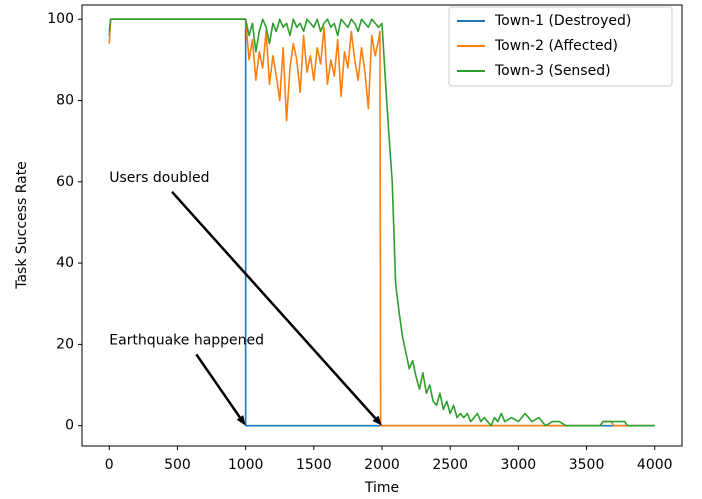 The height and width of the screenshot is (499, 702). What do you see at coordinates (65, 101) in the screenshot?
I see `y-tick-label: 80` at bounding box center [65, 101].